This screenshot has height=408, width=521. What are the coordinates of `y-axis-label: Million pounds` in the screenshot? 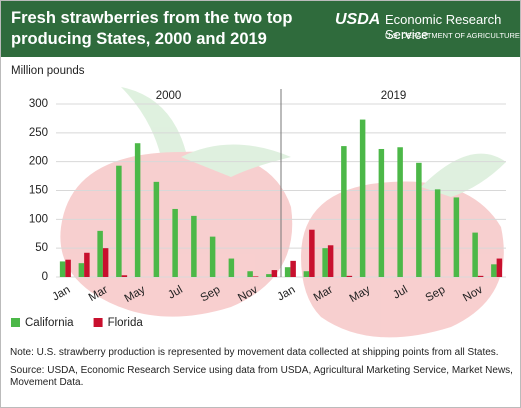 It's located at (48, 71).